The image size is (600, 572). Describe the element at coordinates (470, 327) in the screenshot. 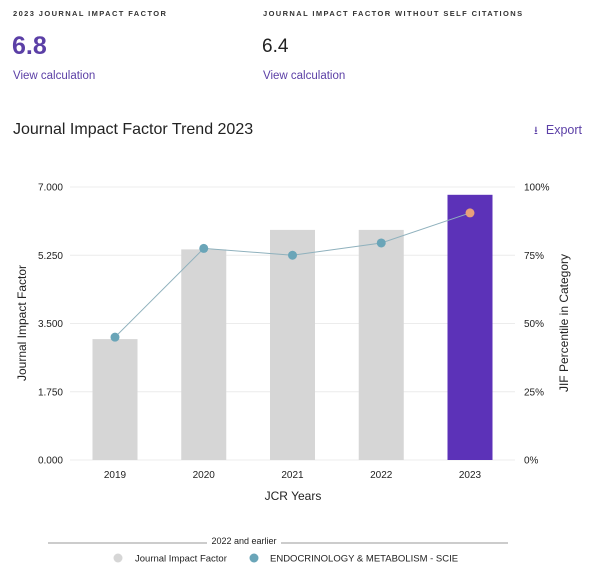

I see `bar-2023` at that location.